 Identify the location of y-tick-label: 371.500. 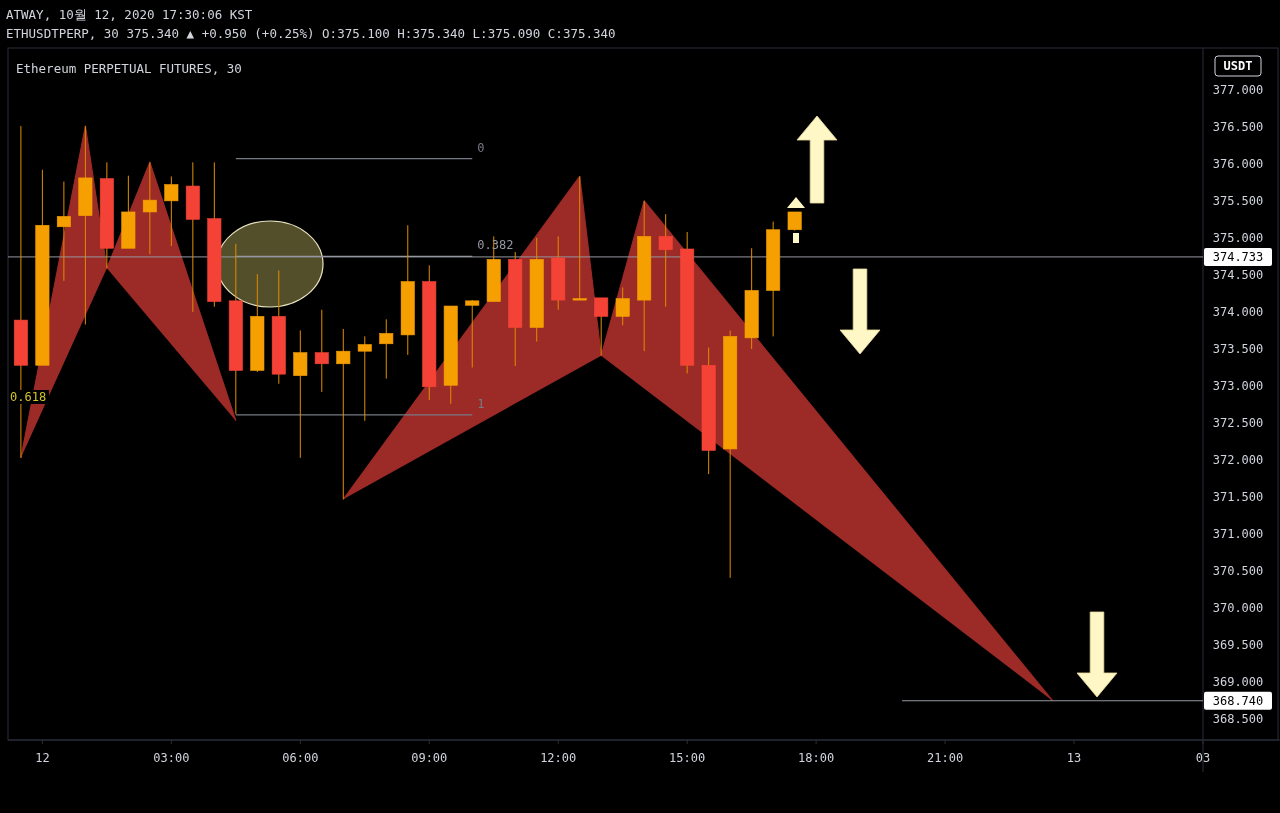
(1238, 496).